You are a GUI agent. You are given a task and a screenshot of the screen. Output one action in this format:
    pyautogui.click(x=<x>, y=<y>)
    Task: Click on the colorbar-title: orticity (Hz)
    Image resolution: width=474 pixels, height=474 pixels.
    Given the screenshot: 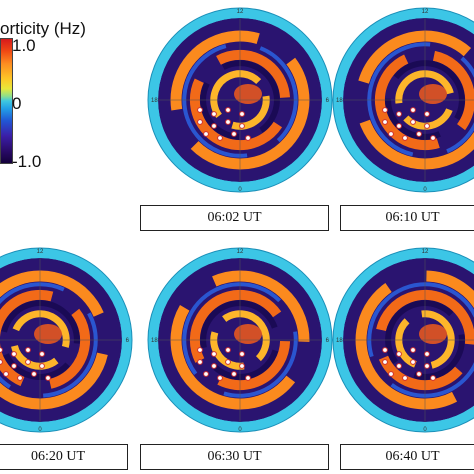 What is the action you would take?
    pyautogui.click(x=43, y=28)
    